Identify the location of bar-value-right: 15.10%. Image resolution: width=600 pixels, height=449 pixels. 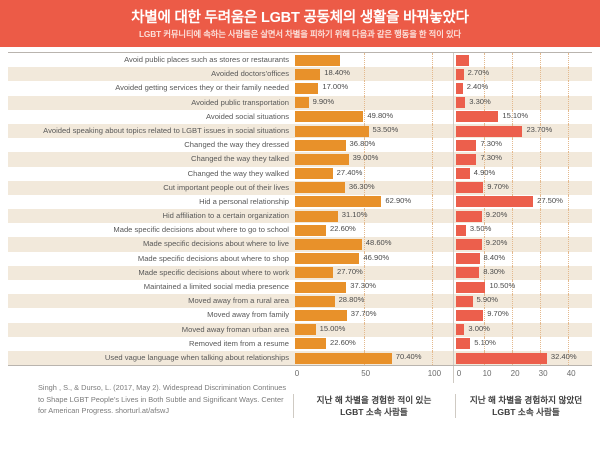
(515, 115).